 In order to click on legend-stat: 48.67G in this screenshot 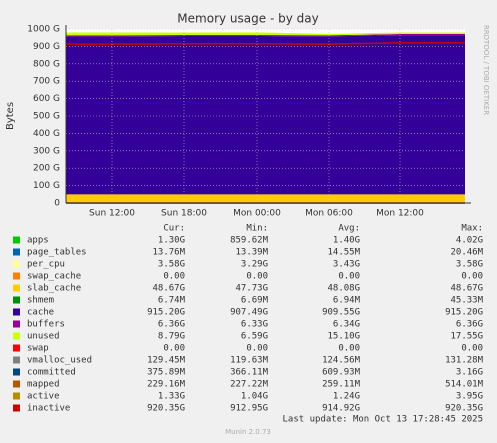, I will do `click(466, 289)`.